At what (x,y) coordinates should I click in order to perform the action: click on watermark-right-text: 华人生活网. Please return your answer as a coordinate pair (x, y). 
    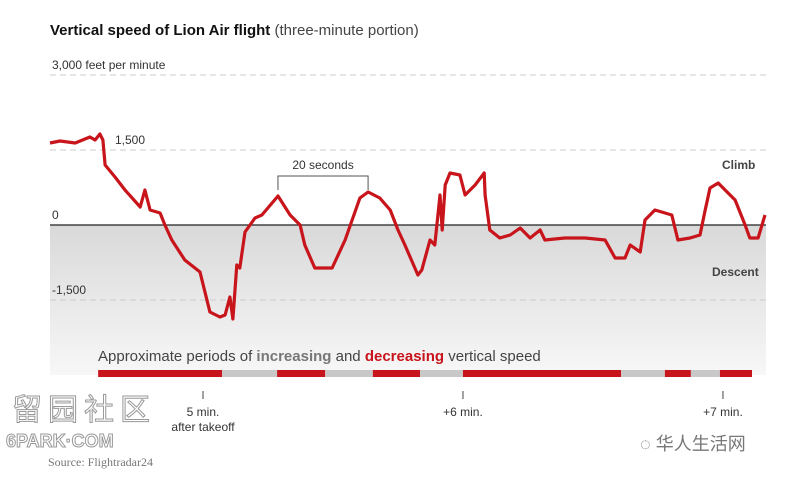
    Looking at the image, I should click on (700, 444).